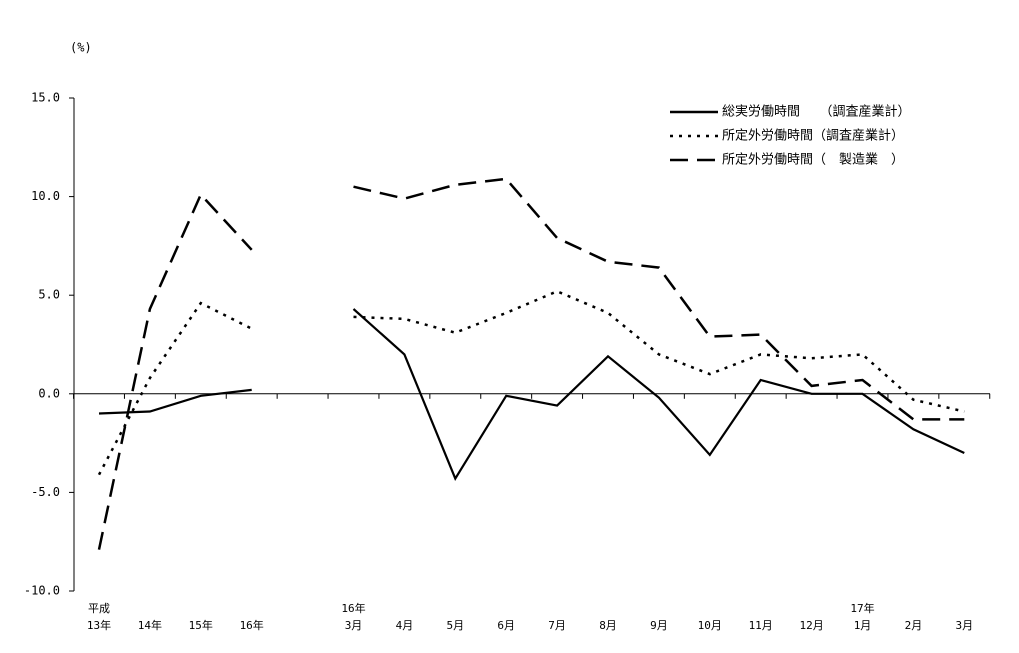  Describe the element at coordinates (99, 608) in the screenshot. I see `x-tick-label: 平成` at that location.